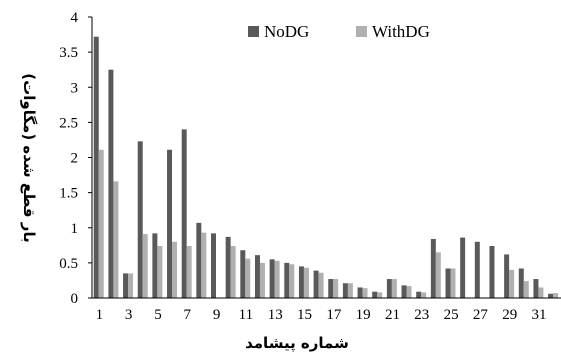 The height and width of the screenshot is (356, 561). I want to click on x-tick-labels: 1 3 5 7 9 11 13 15 17 19 21 23 25 27 29 31, so click(321, 315).